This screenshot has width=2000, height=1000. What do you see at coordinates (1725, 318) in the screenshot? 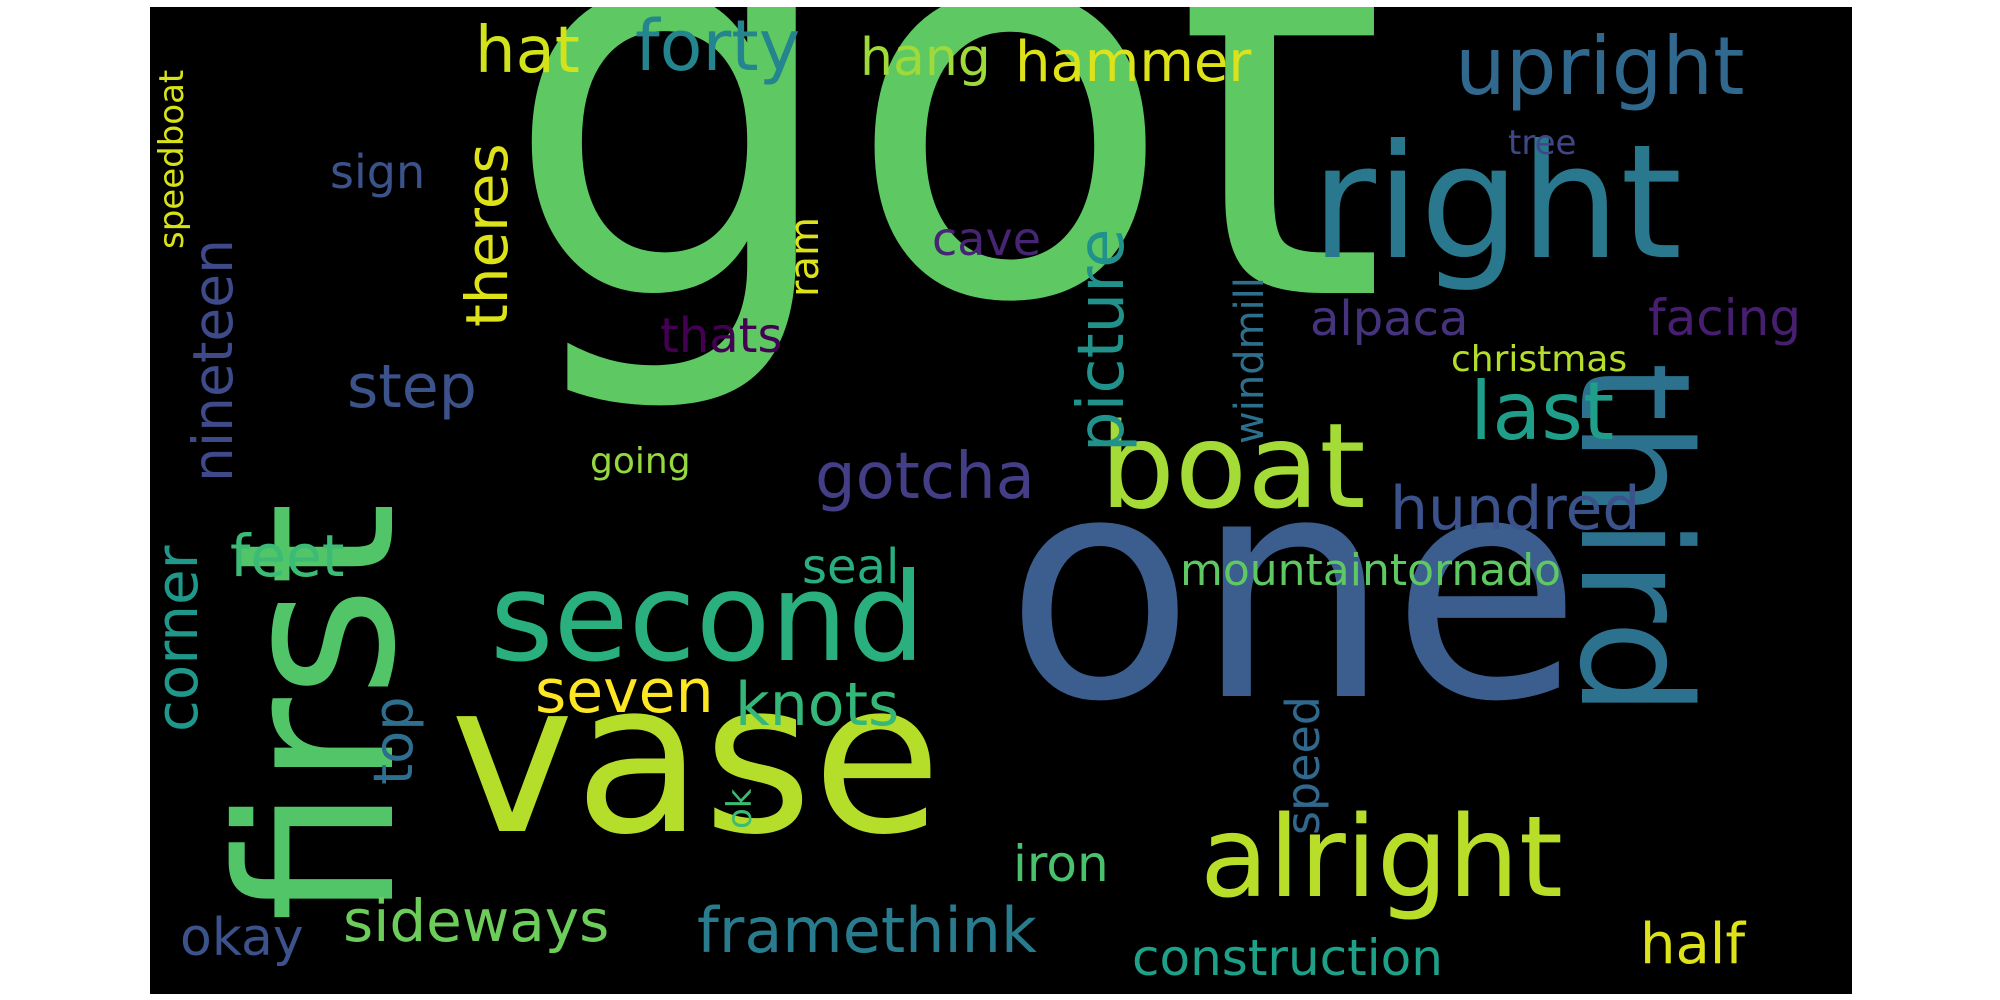
I see `word-facing: facing` at bounding box center [1725, 318].